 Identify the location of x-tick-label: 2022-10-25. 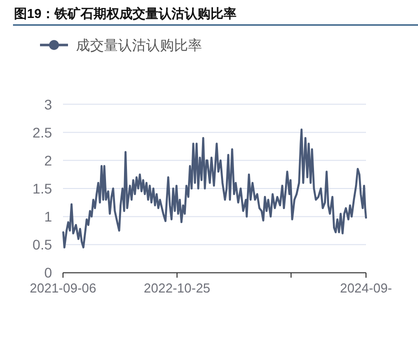
(177, 288).